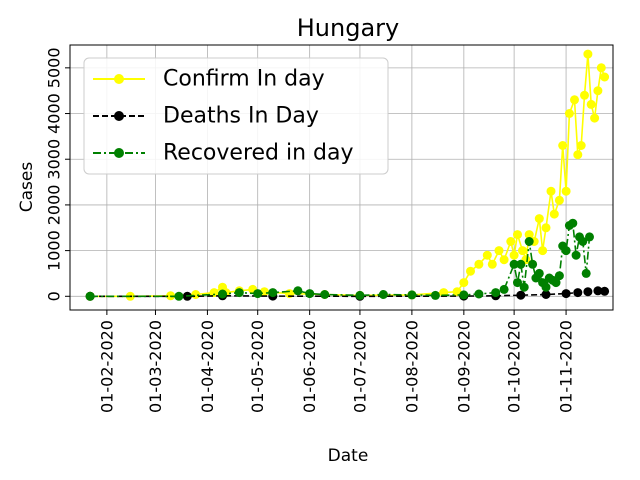  Describe the element at coordinates (54, 205) in the screenshot. I see `y-tick-label: 2000` at that location.